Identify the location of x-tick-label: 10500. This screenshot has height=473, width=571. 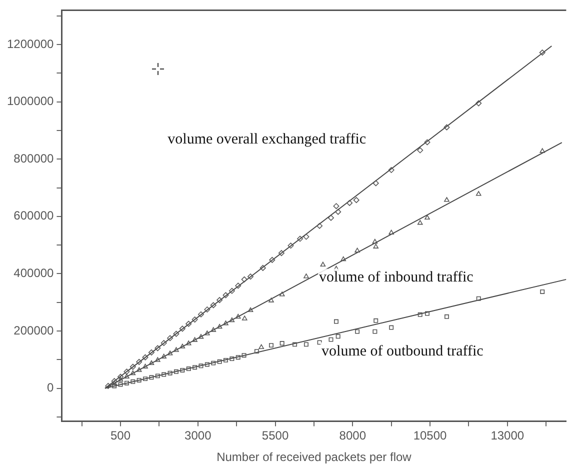
(430, 435).